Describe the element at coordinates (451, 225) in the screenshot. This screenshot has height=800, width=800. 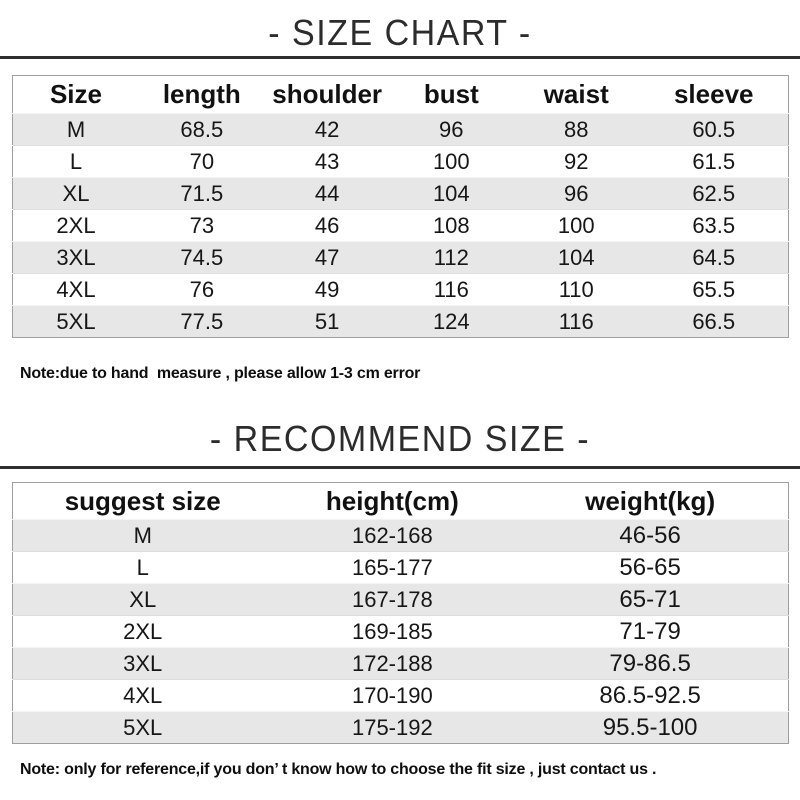
I see `table-cell: 108` at that location.